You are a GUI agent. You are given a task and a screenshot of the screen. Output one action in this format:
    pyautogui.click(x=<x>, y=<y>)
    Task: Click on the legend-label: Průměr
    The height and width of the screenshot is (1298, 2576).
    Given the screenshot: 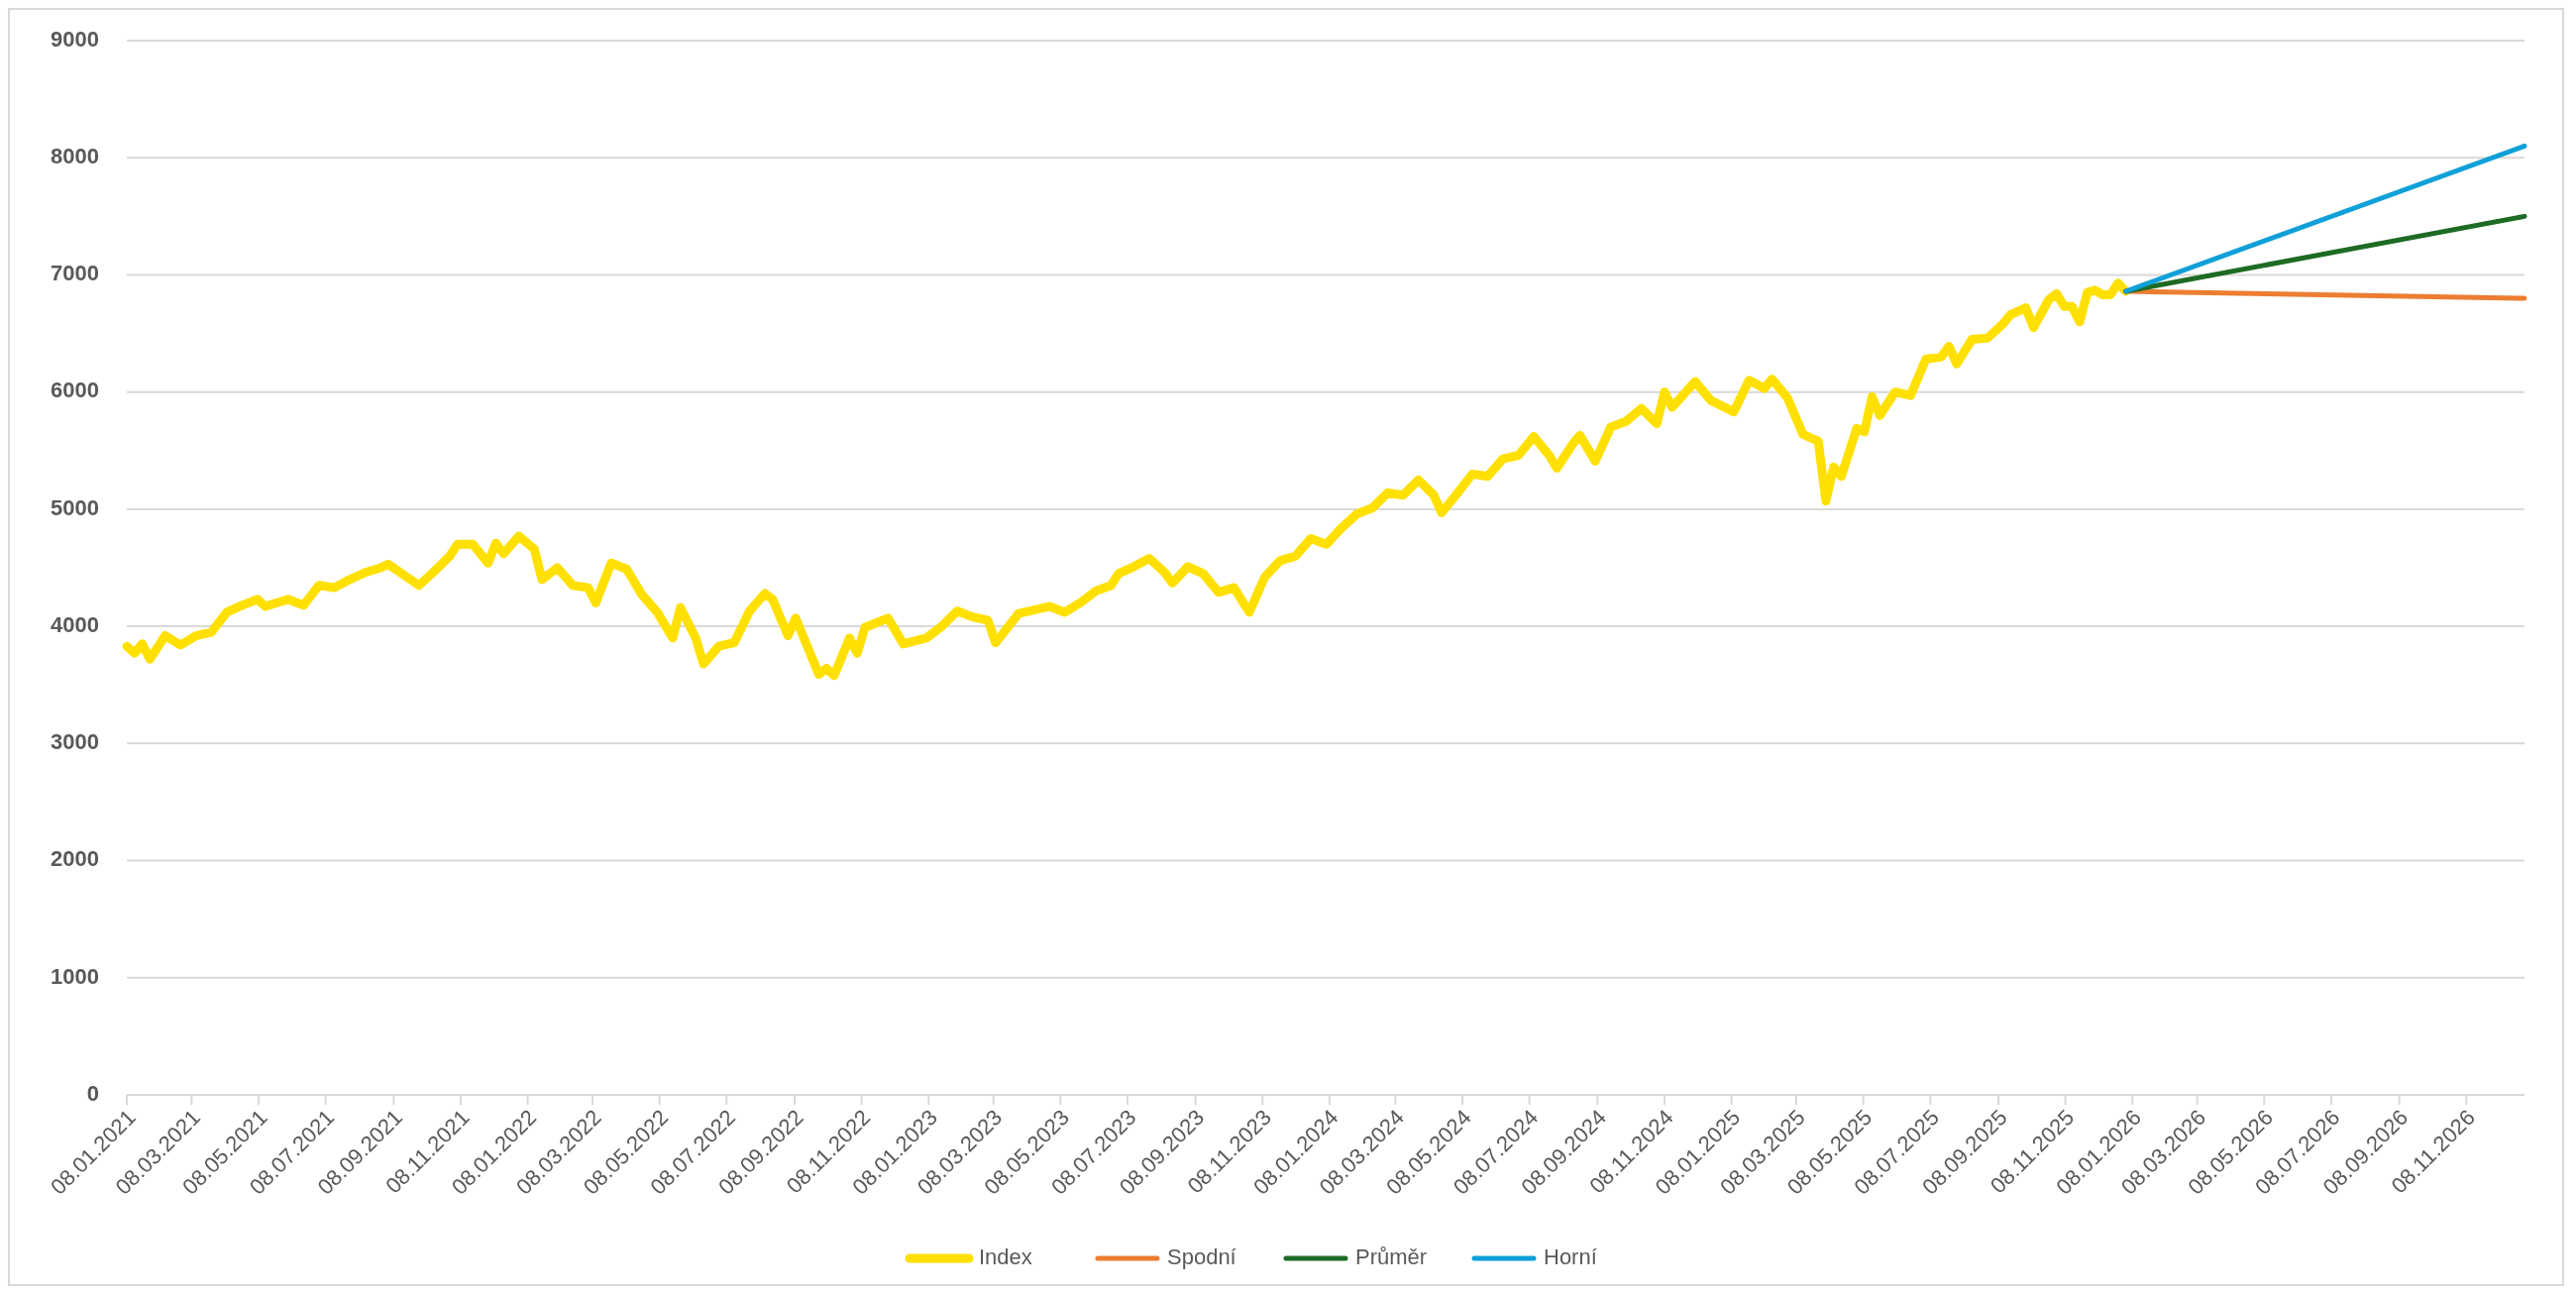 What is the action you would take?
    pyautogui.click(x=1391, y=1256)
    